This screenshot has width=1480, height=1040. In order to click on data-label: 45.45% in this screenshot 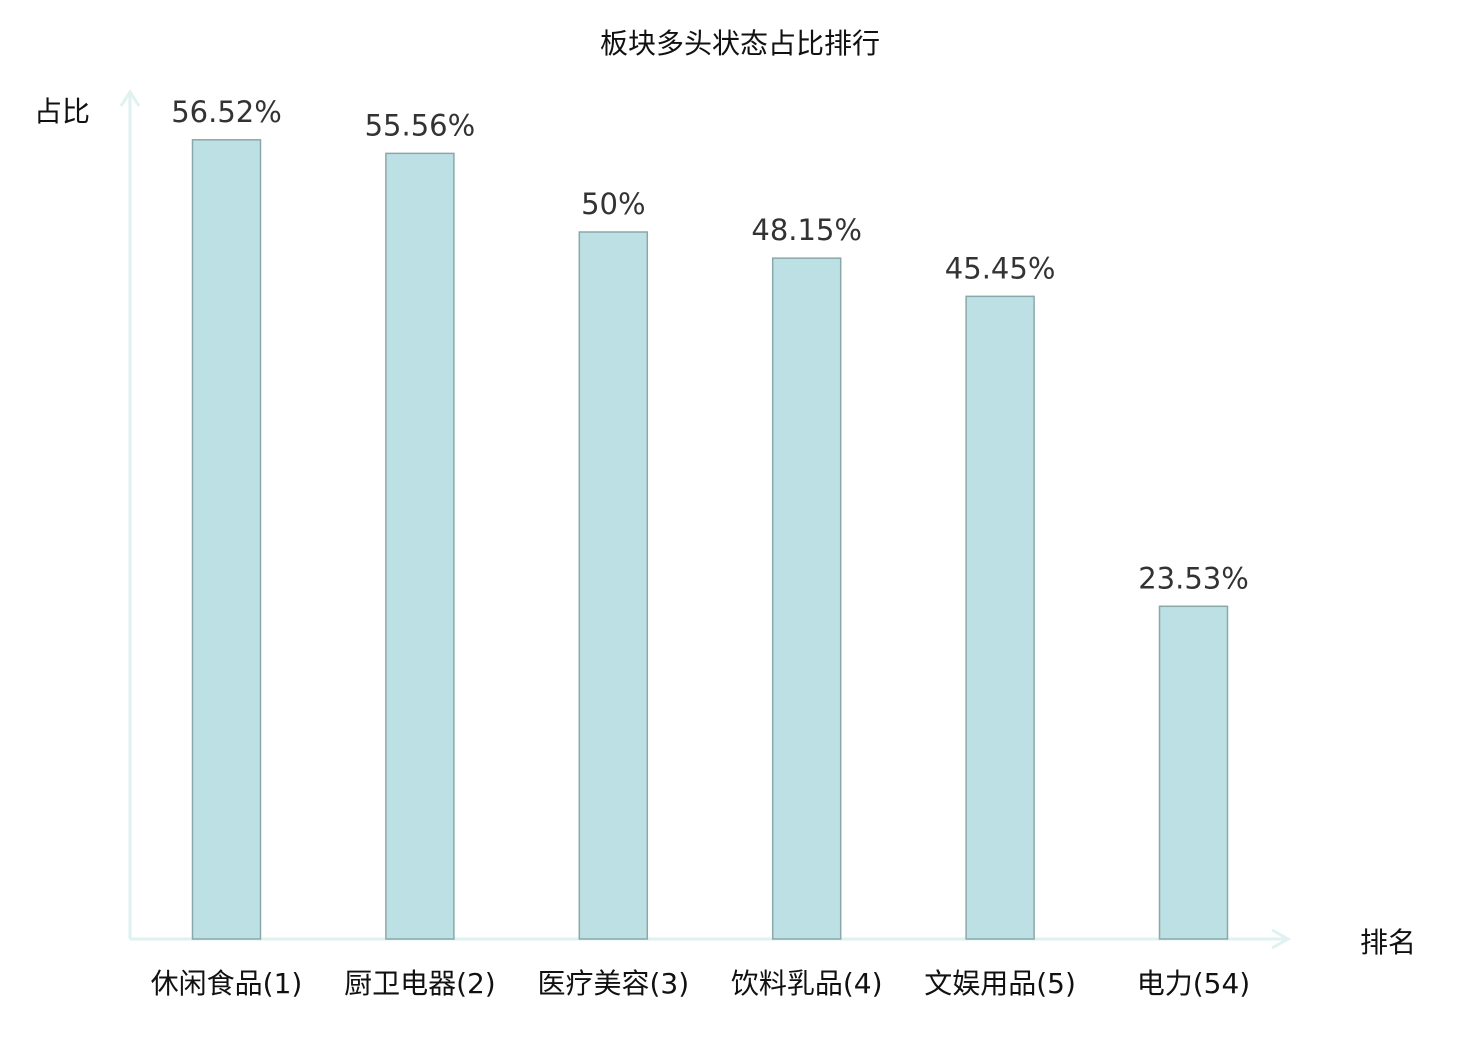, I will do `click(1000, 268)`.